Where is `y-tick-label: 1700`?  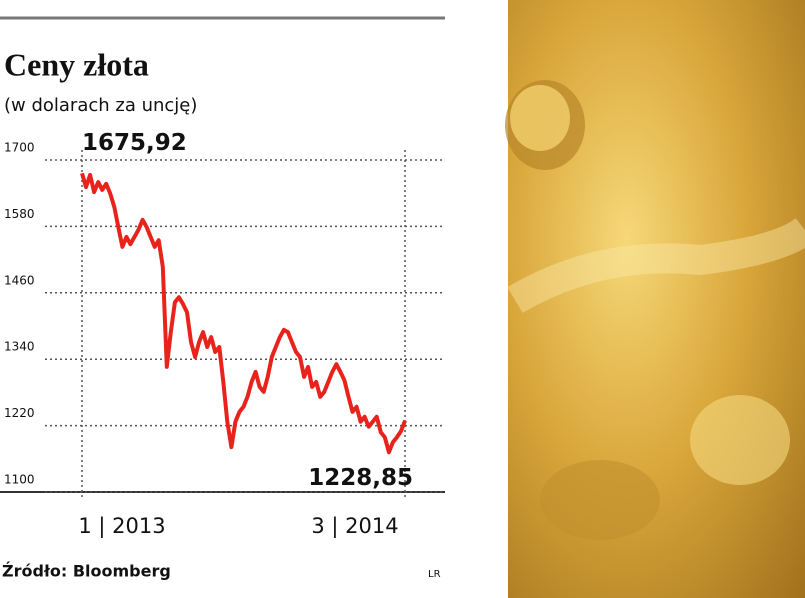
y-tick-label: 1700 is located at coordinates (19, 148).